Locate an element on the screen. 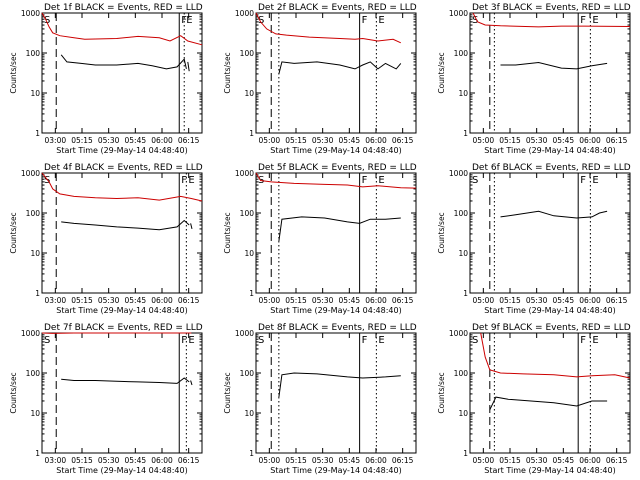 This screenshot has width=640, height=480. chart-title: Det 4f BLACK = Events, RED = LLD is located at coordinates (123, 168).